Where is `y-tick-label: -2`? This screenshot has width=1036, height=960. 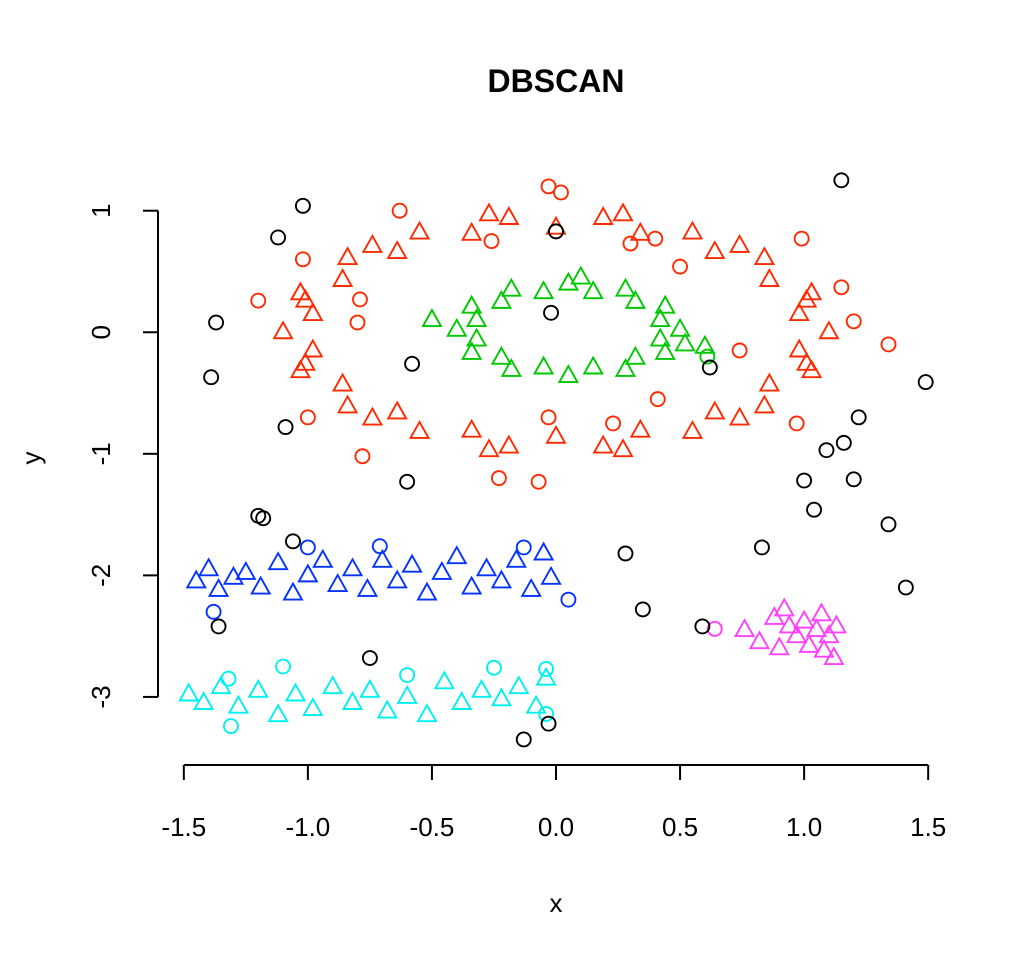
y-tick-label: -2 is located at coordinates (101, 575).